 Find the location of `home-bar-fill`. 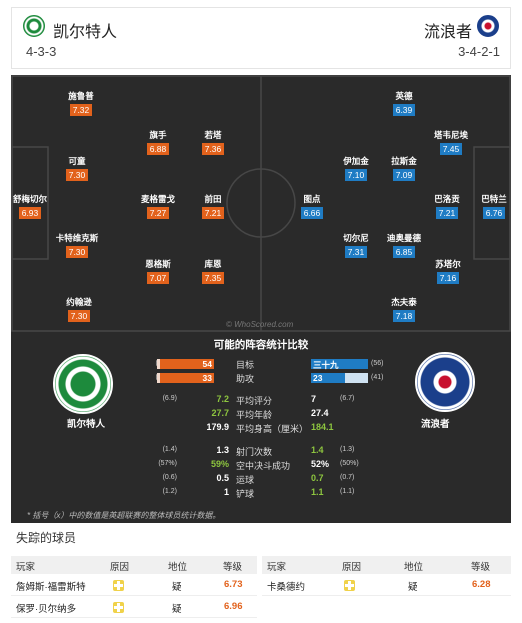

home-bar-fill is located at coordinates (186, 364).